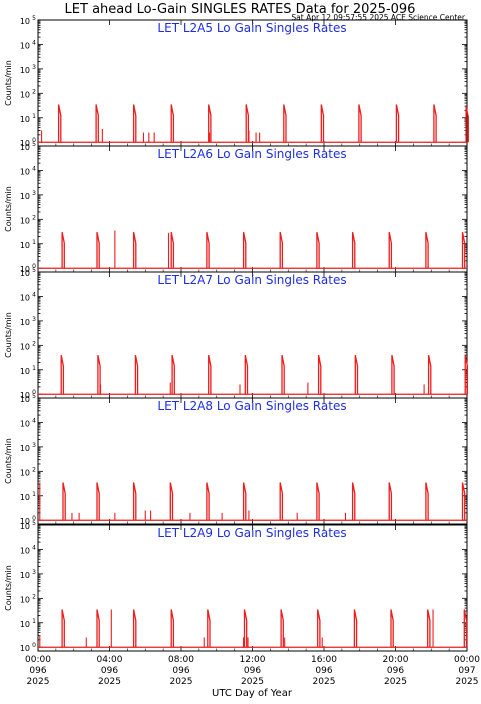  I want to click on x-tick-label-time: 16:00, so click(324, 660).